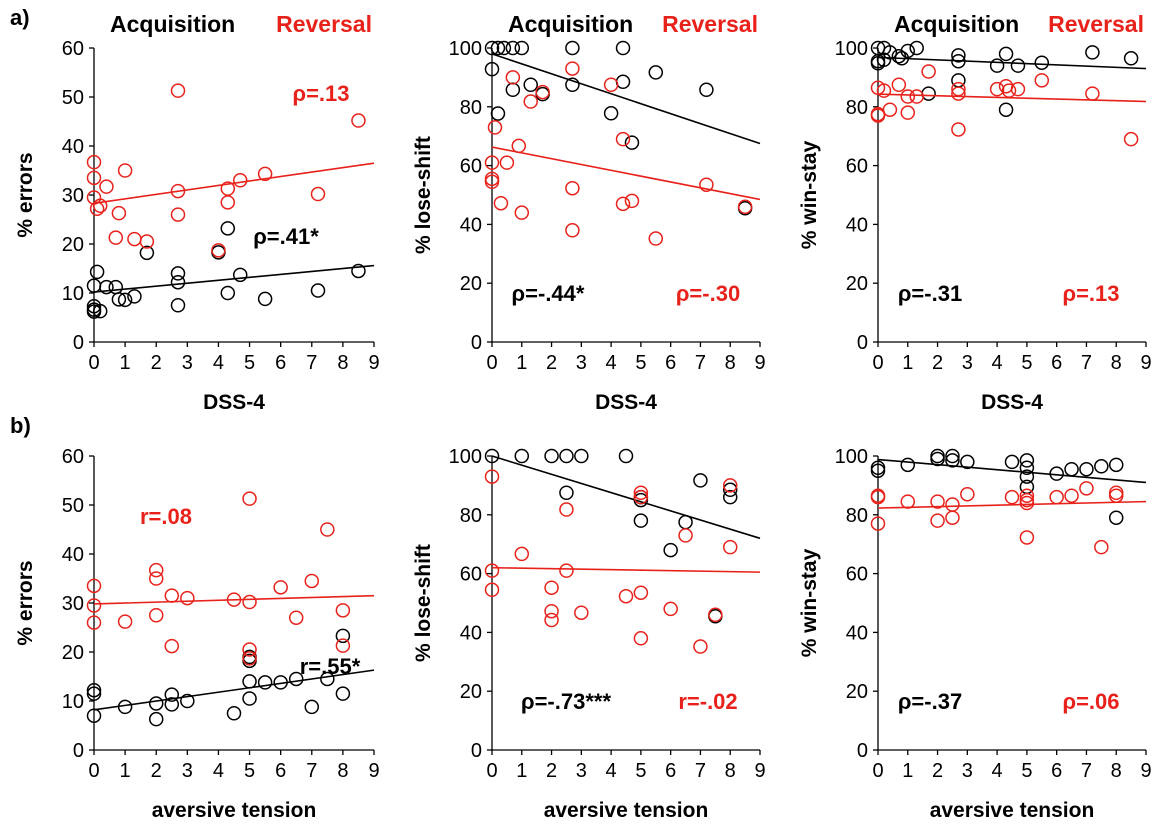 This screenshot has height=832, width=1159. What do you see at coordinates (423, 195) in the screenshot?
I see `y-axis-label: % lose-shift` at bounding box center [423, 195].